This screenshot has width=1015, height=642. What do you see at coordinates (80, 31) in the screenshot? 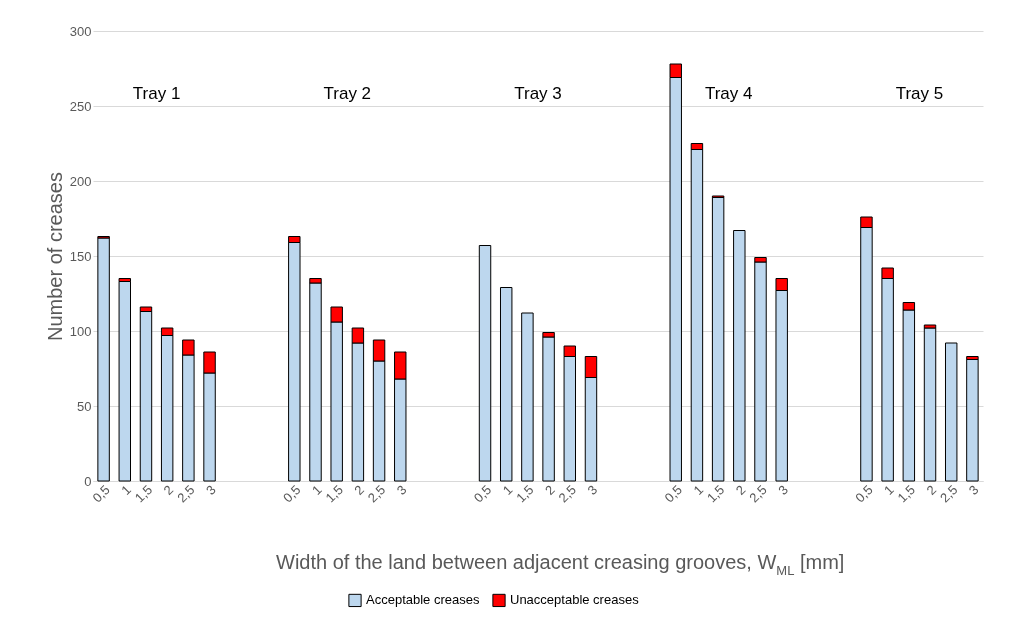
I see `y-tick-label: 300` at bounding box center [80, 31].